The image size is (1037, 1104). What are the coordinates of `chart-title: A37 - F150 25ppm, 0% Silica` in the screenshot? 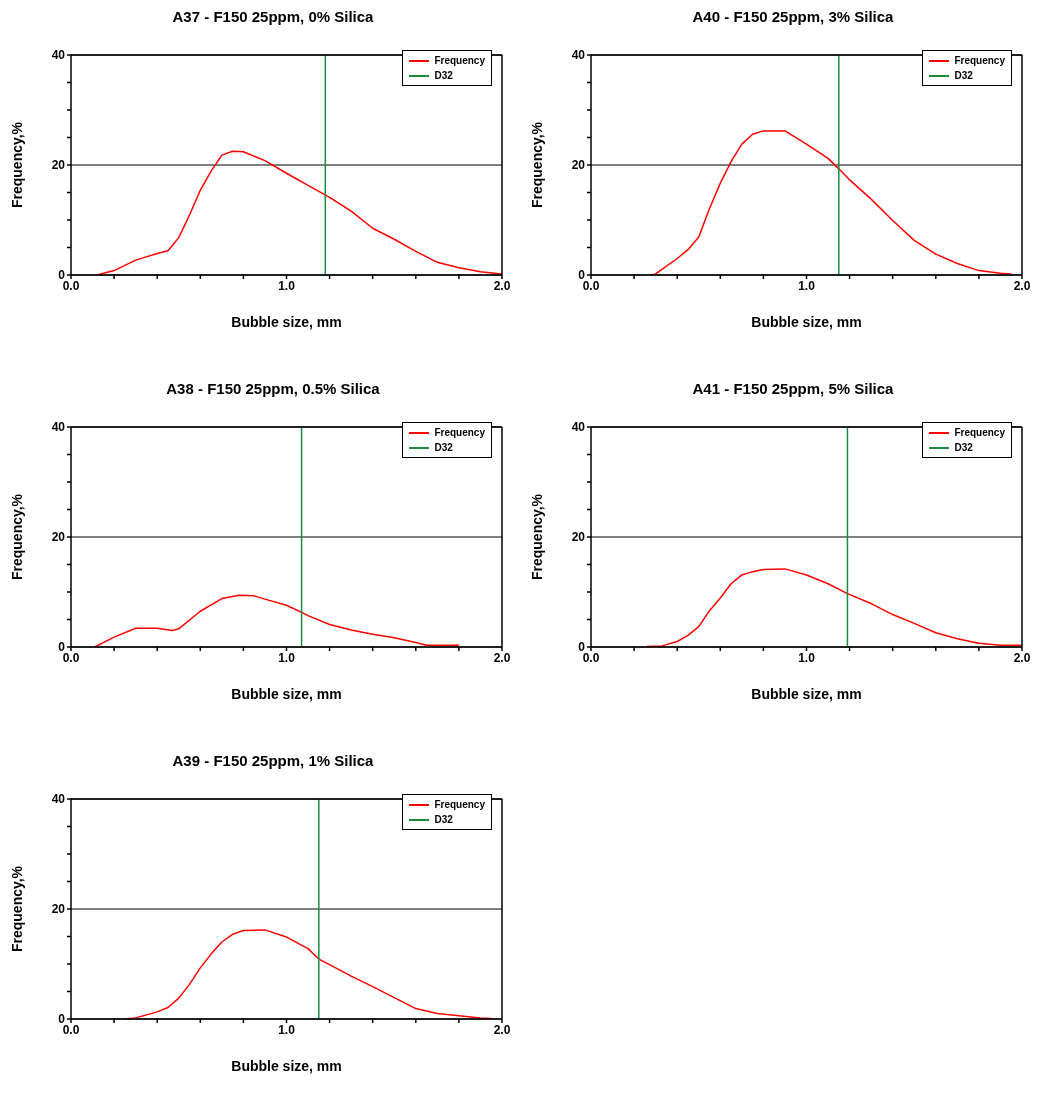 It's located at (273, 17).